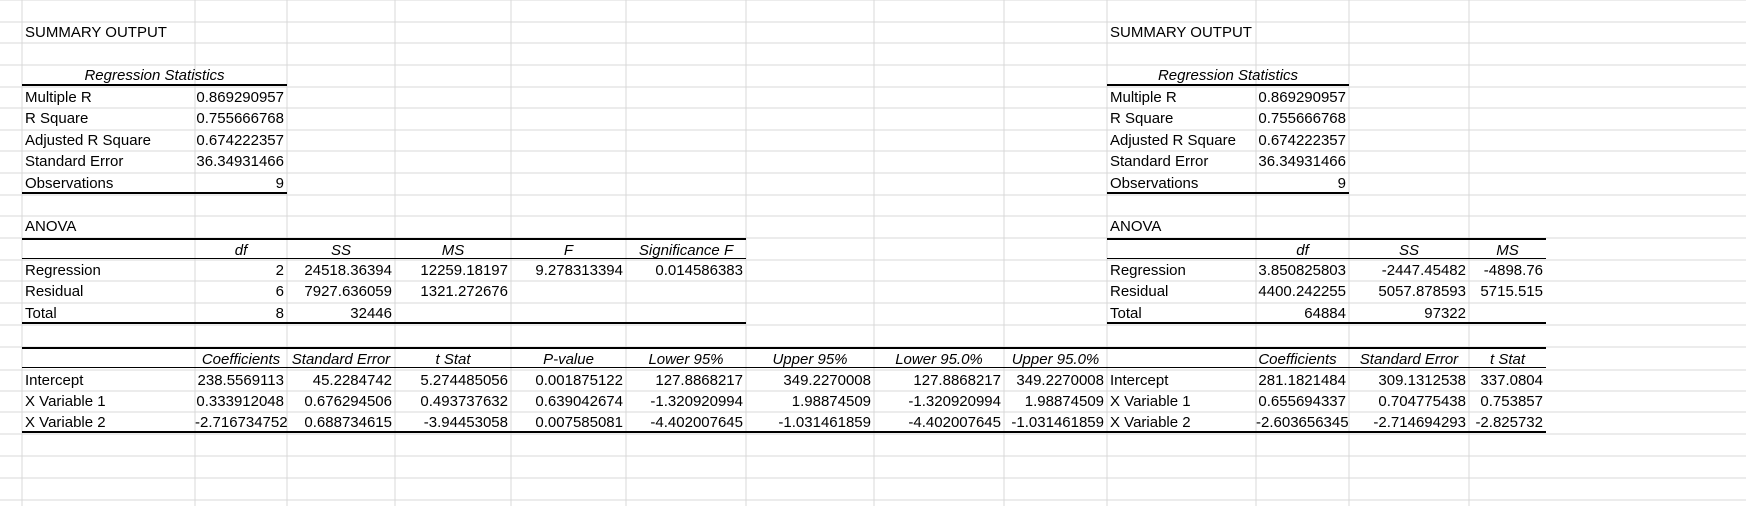  I want to click on right-anova-header: SS, so click(1409, 248).